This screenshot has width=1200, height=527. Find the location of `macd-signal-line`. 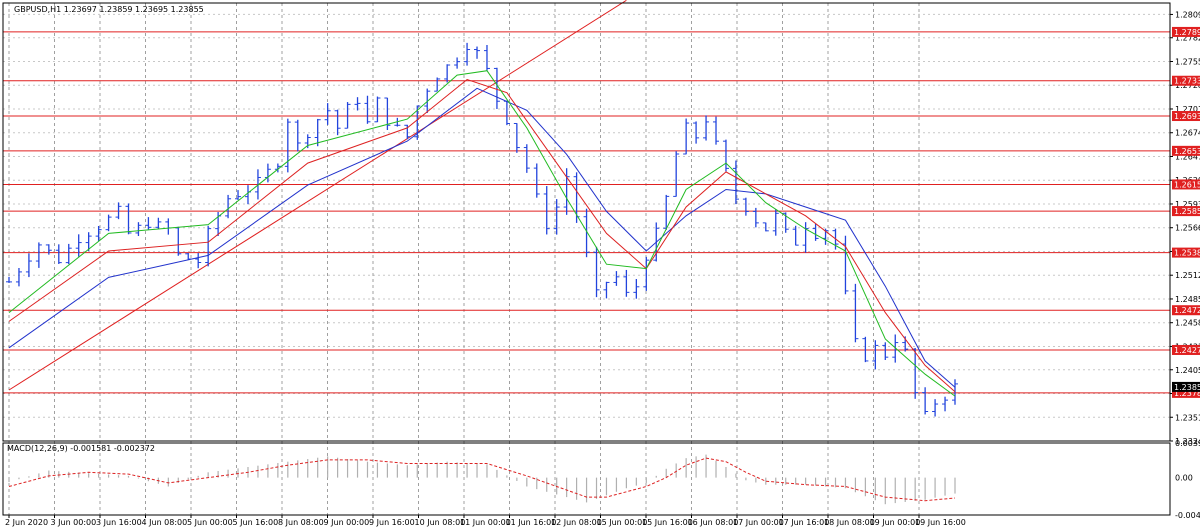

macd-signal-line is located at coordinates (482, 479).